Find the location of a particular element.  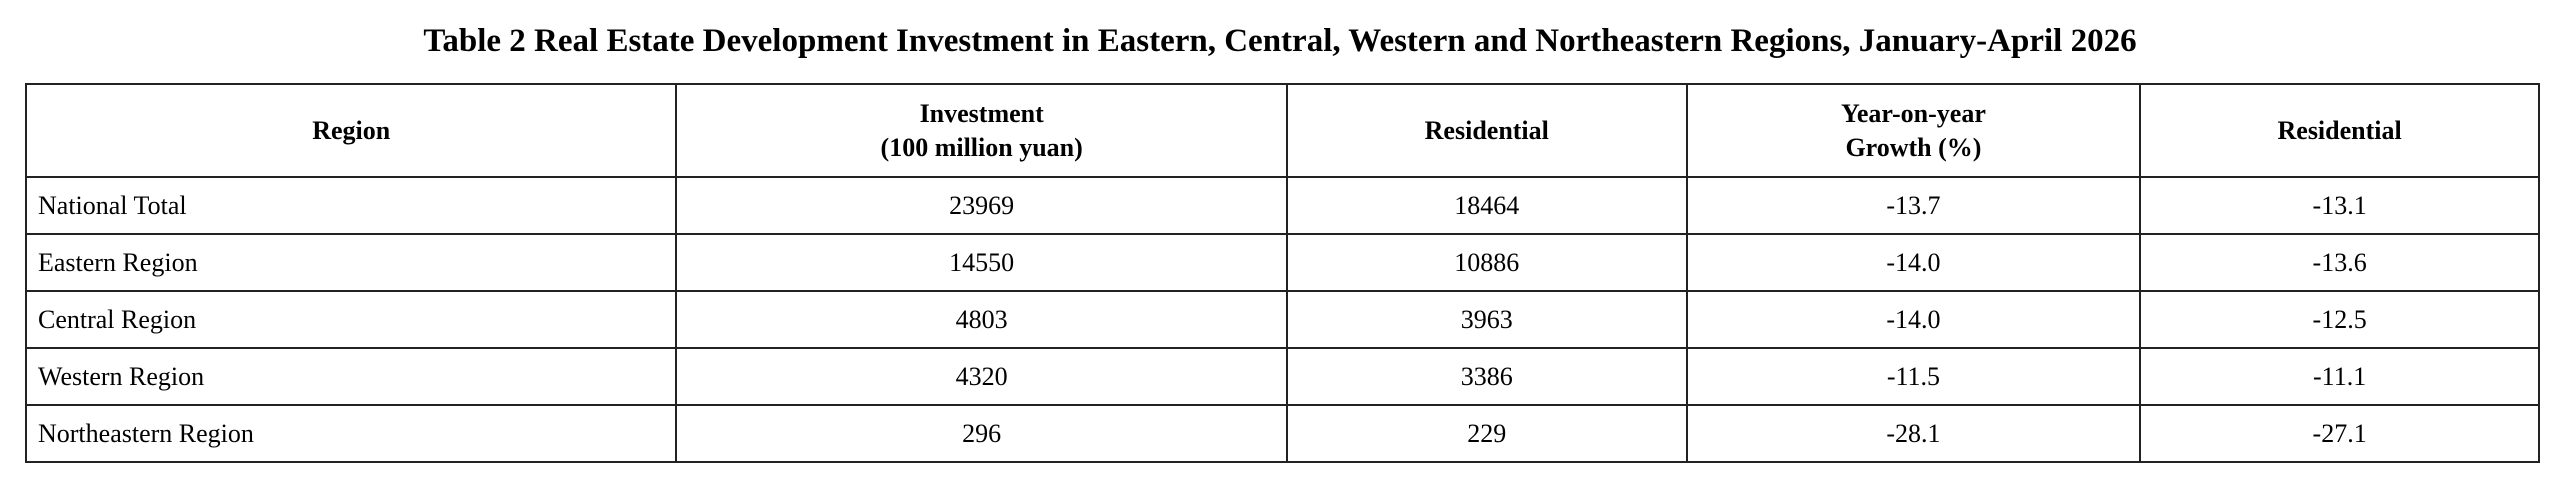

header-cell: Investment (100 million yuan) is located at coordinates (981, 130).